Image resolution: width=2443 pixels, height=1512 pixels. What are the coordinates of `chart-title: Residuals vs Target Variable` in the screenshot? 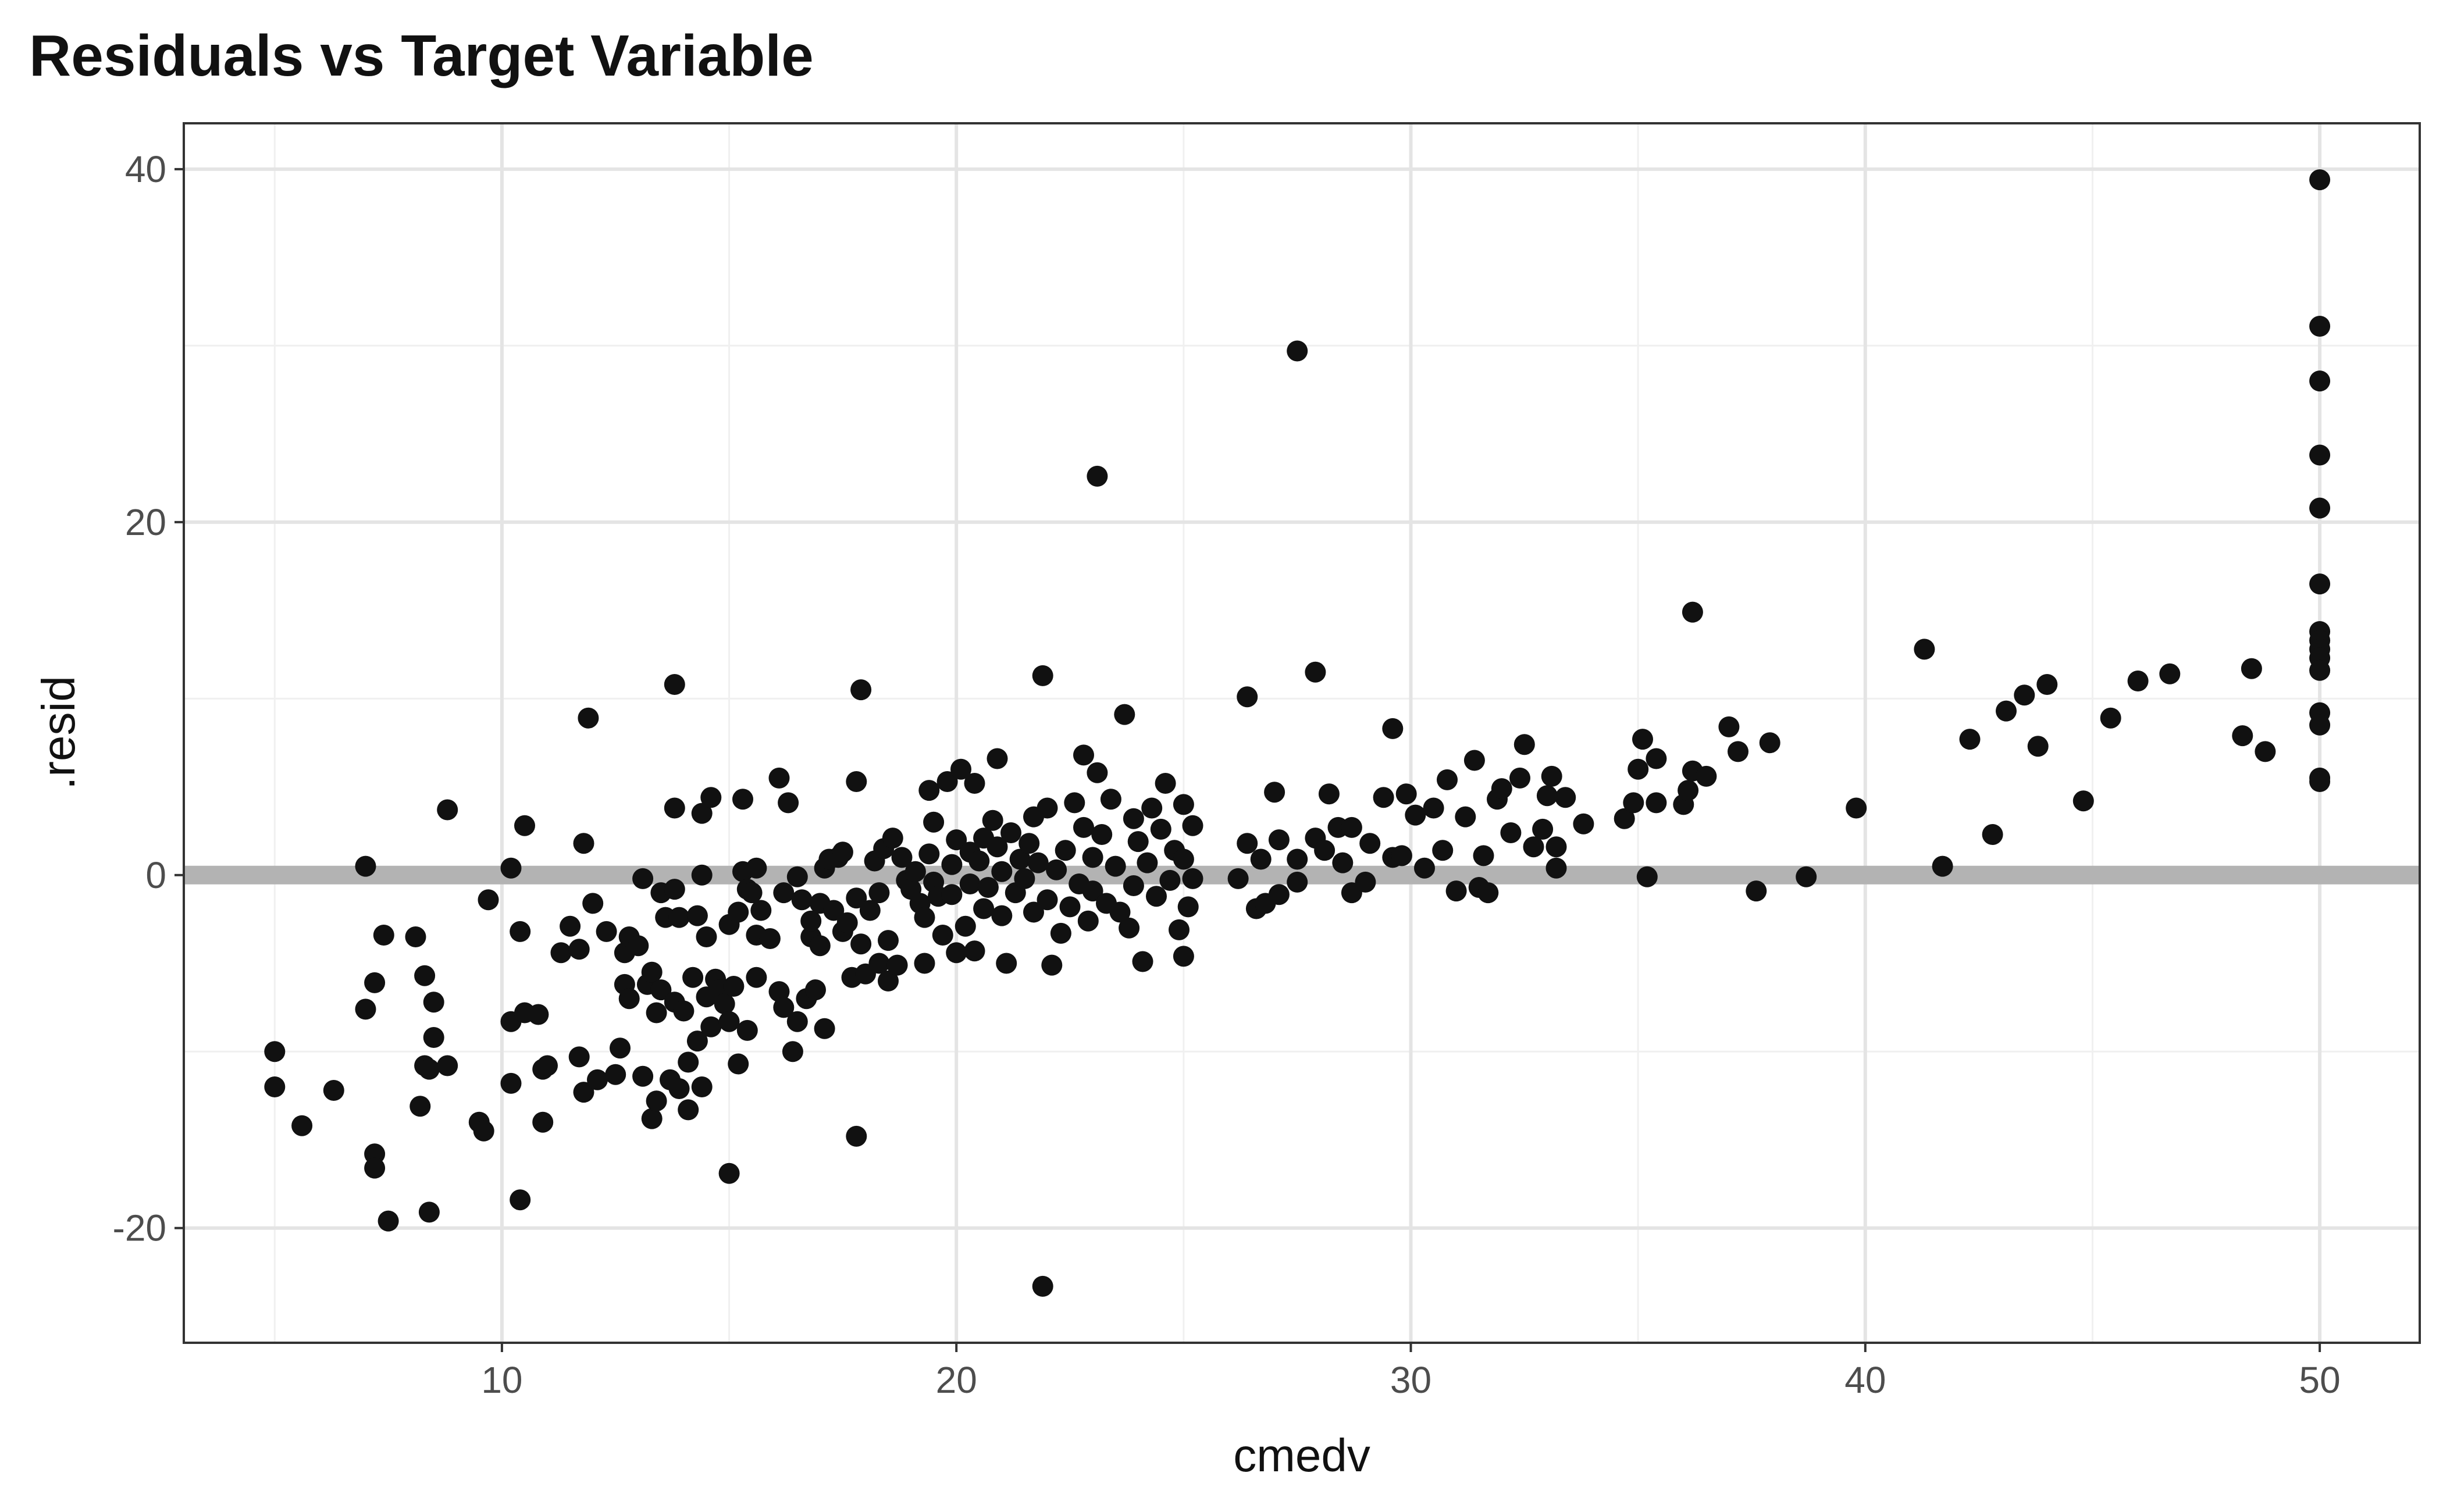 It's located at (421, 55).